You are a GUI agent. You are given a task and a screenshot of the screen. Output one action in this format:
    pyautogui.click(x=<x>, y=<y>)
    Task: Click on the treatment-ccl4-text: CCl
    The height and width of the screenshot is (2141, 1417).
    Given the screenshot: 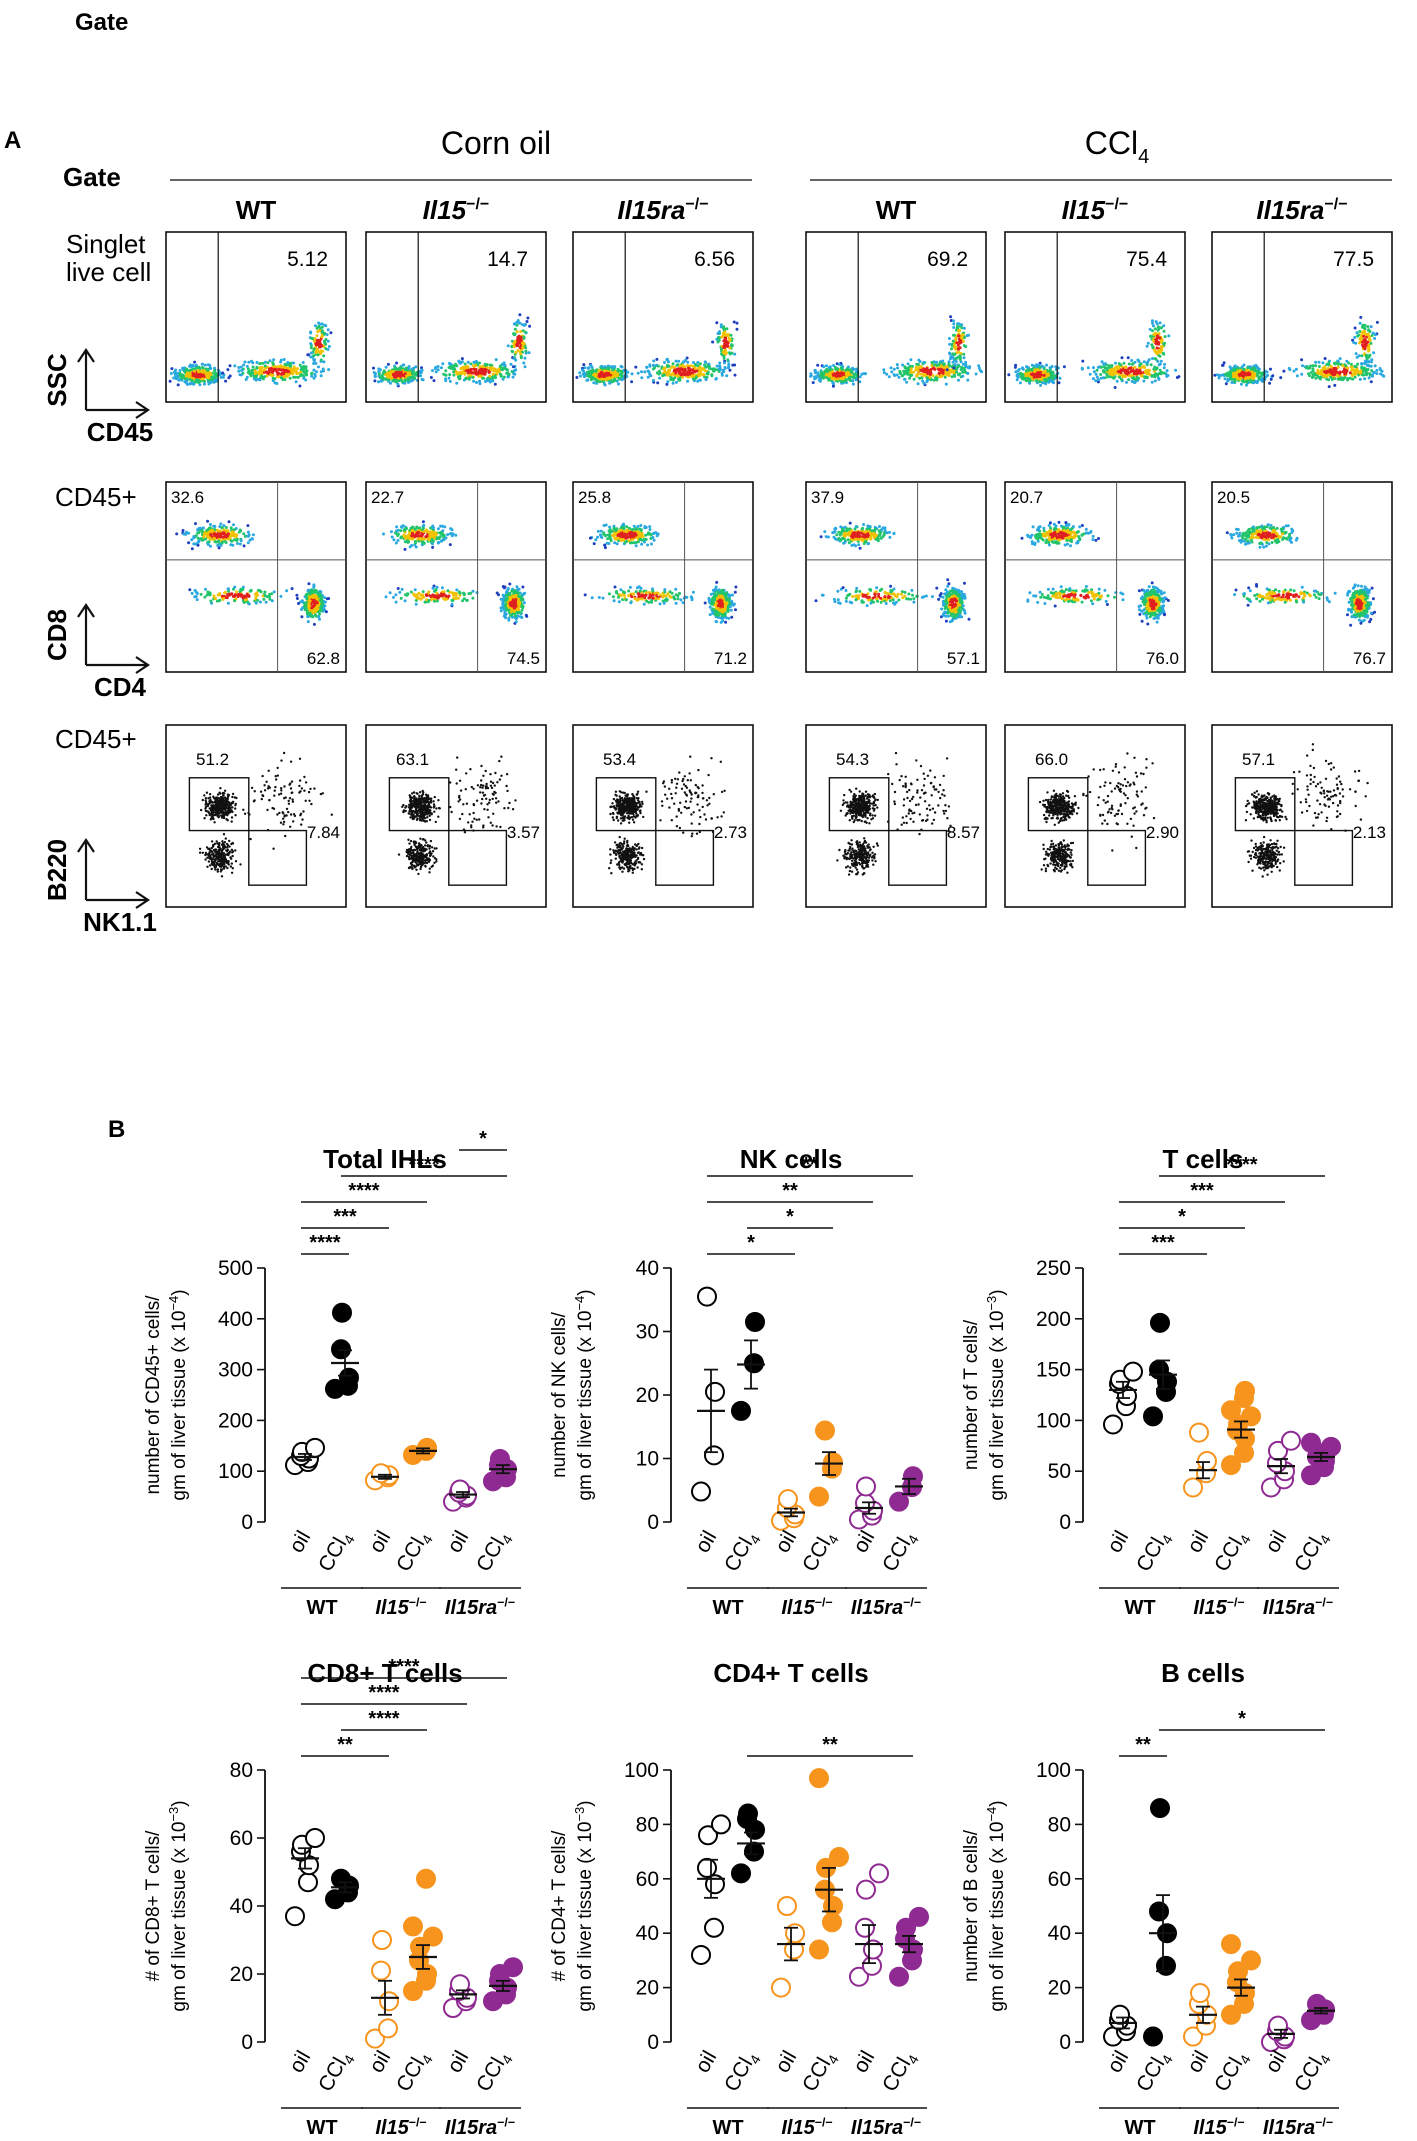 What is the action you would take?
    pyautogui.click(x=1111, y=143)
    